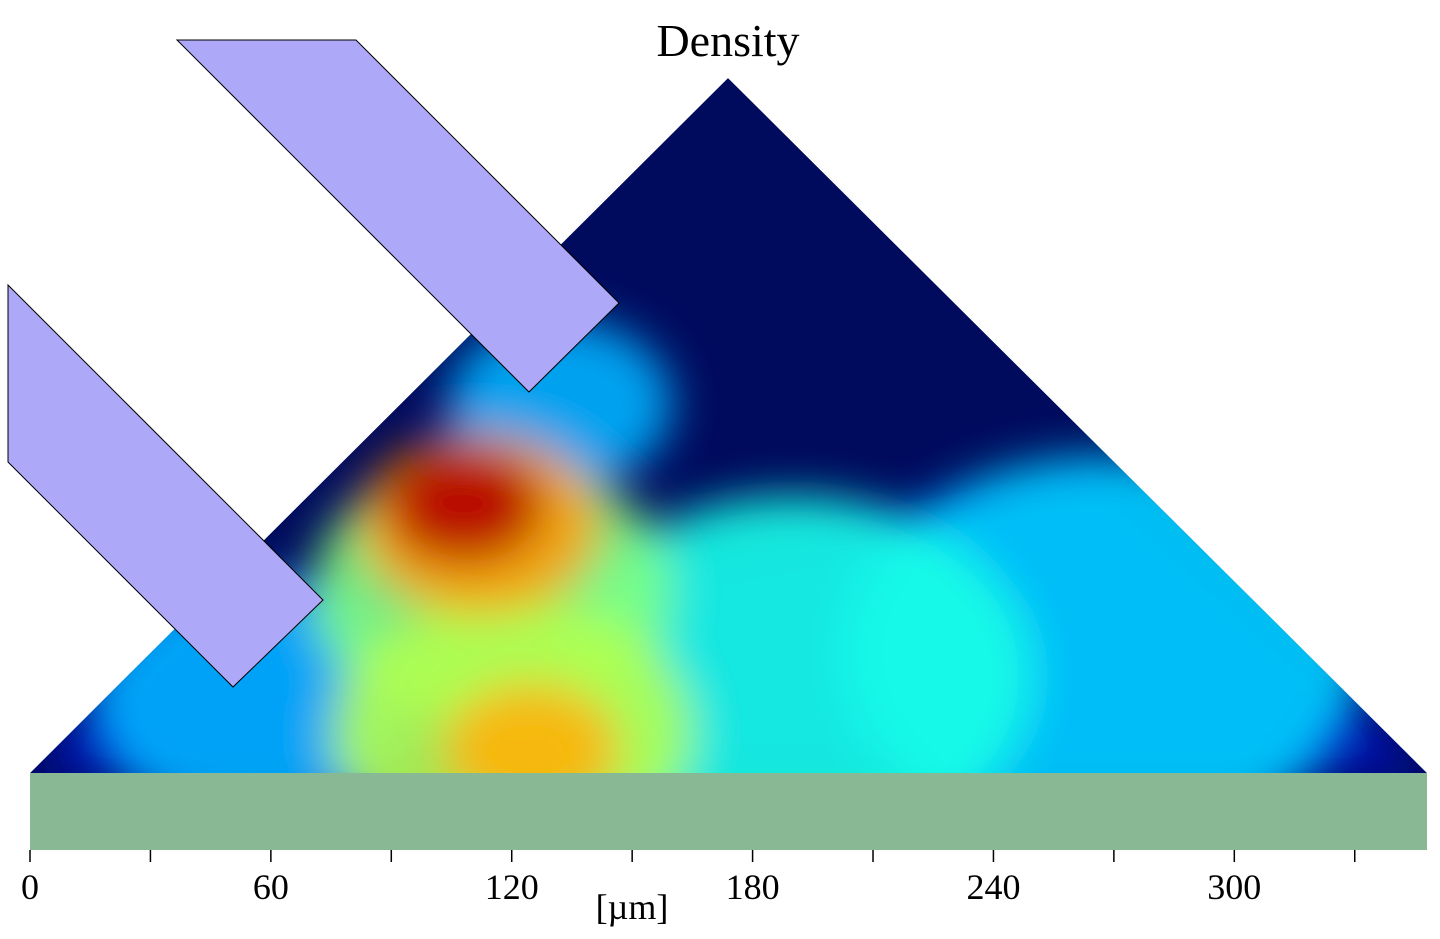 The width and height of the screenshot is (1440, 939). I want to click on tick-label: 0, so click(30, 887).